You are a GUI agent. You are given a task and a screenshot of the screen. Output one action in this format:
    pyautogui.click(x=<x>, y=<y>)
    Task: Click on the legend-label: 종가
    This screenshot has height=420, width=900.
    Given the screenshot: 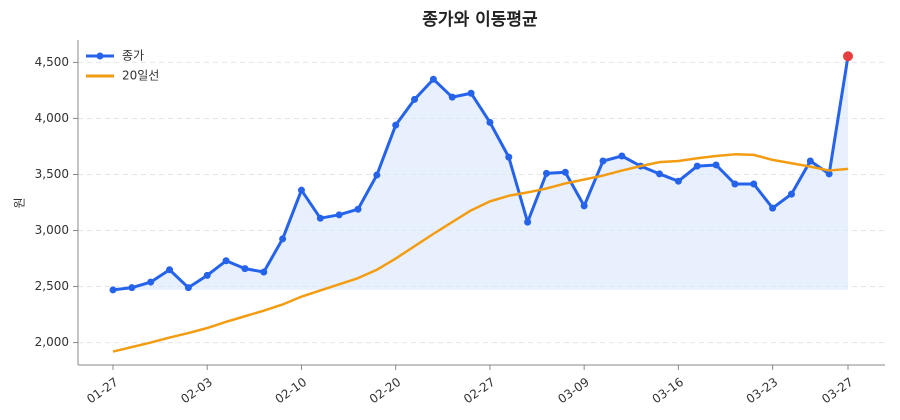 What is the action you would take?
    pyautogui.click(x=133, y=56)
    